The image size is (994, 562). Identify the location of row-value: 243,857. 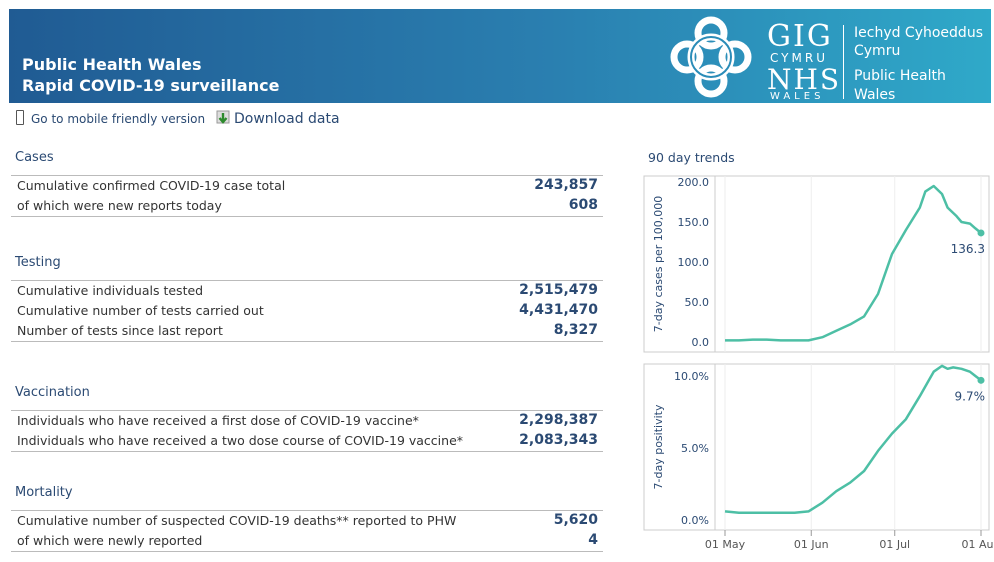
(566, 185).